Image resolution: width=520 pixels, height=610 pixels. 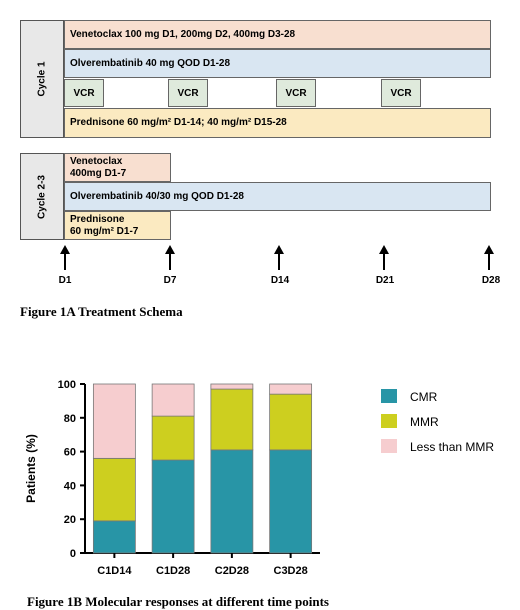 What do you see at coordinates (385, 280) in the screenshot?
I see `day-label-d21: D21` at bounding box center [385, 280].